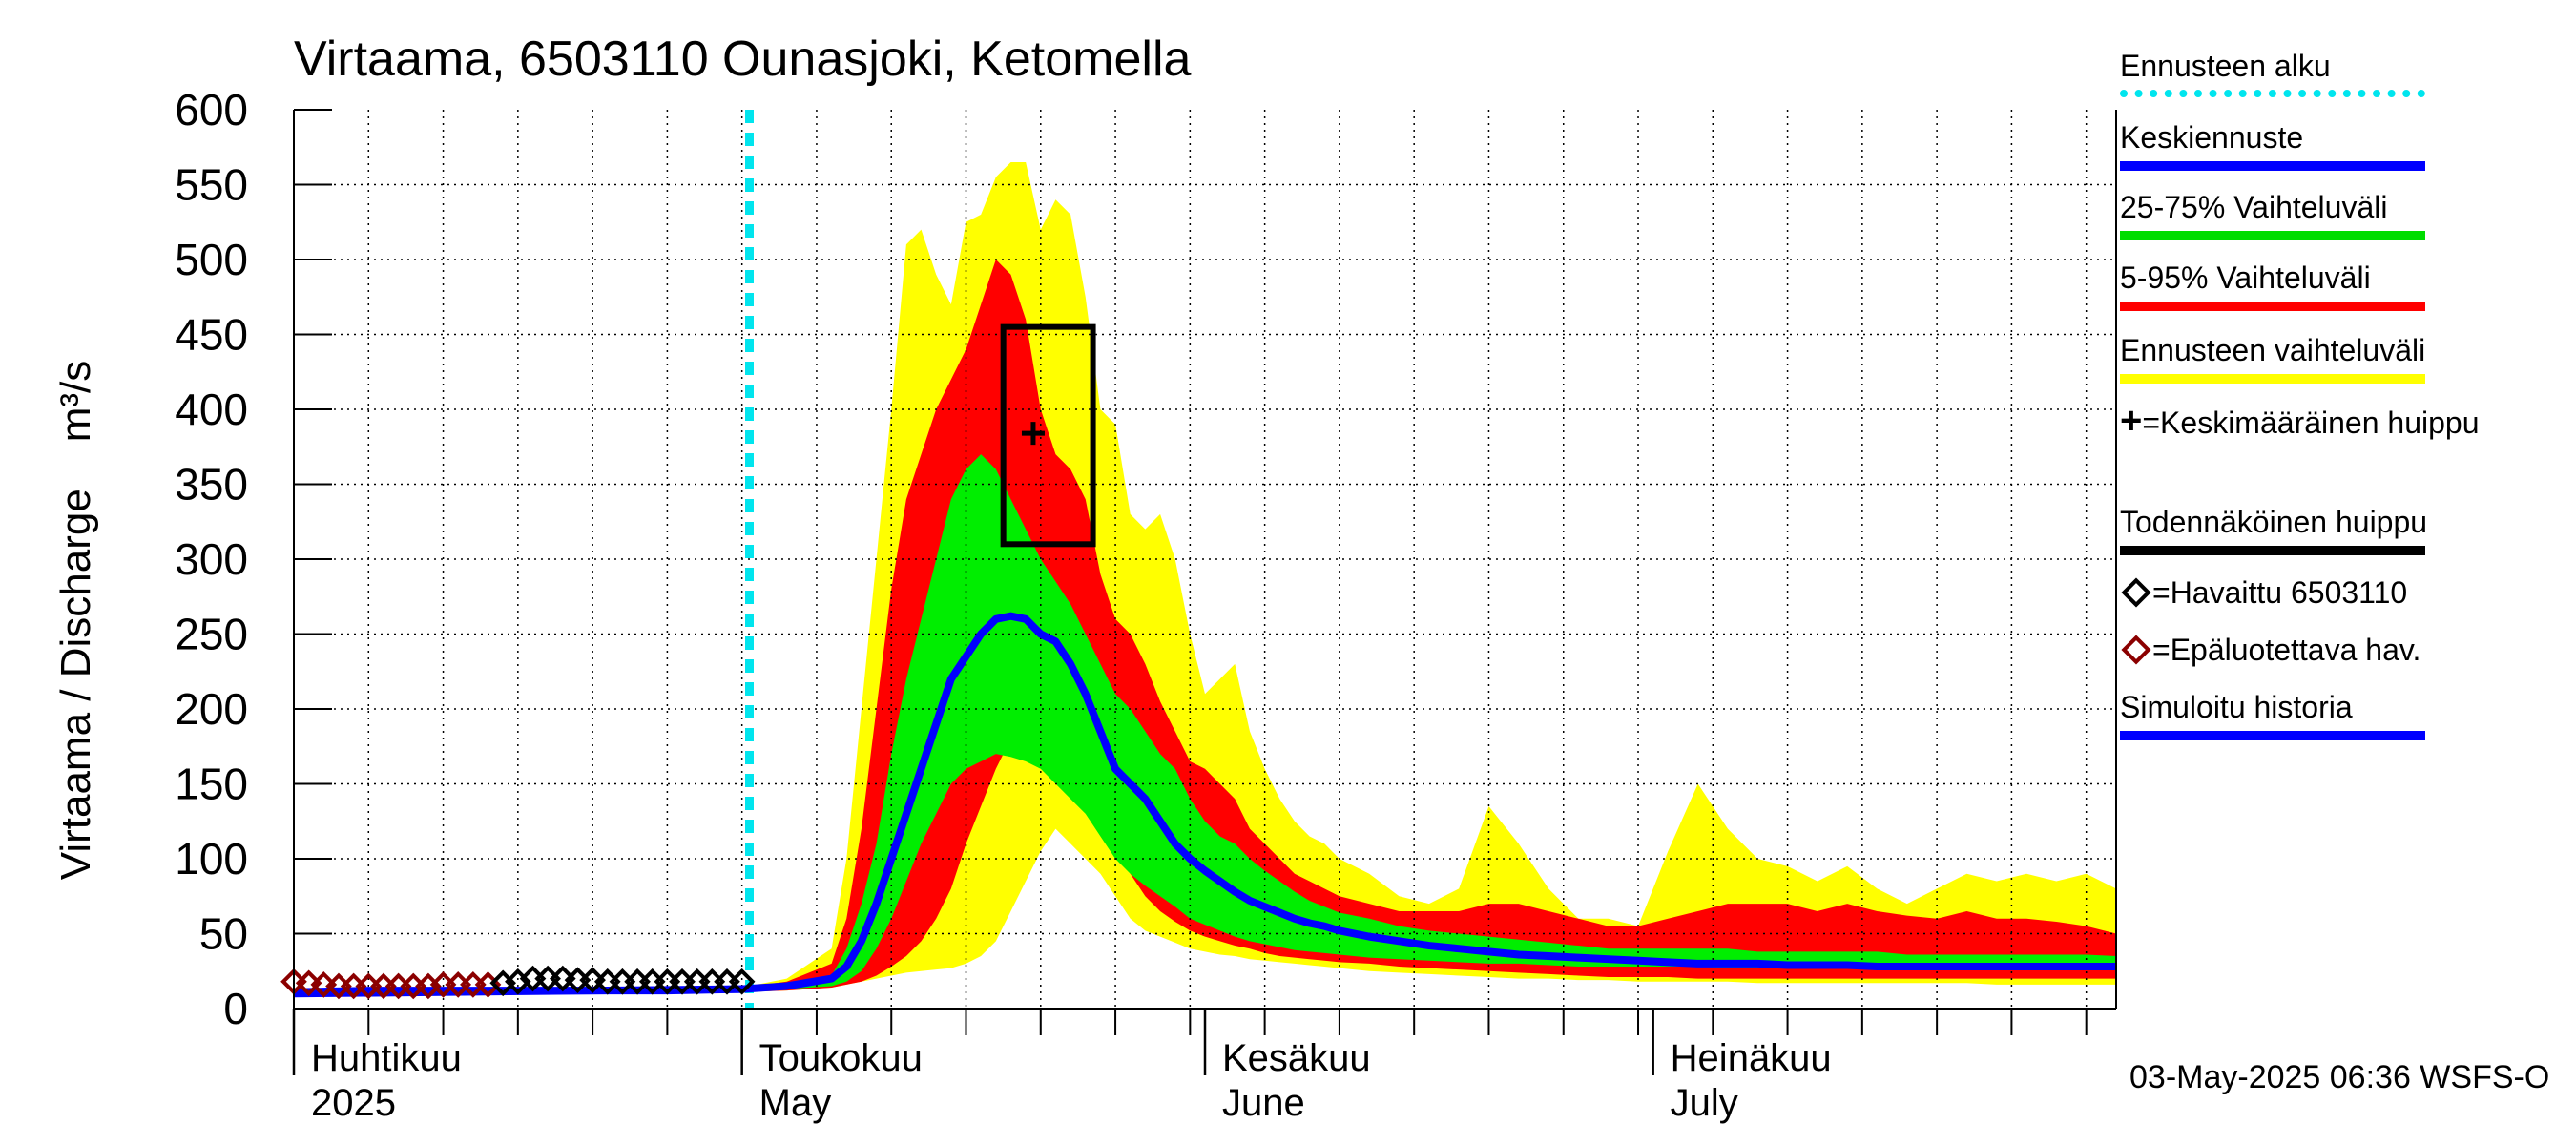  What do you see at coordinates (235, 1009) in the screenshot?
I see `y-tick-label: 0` at bounding box center [235, 1009].